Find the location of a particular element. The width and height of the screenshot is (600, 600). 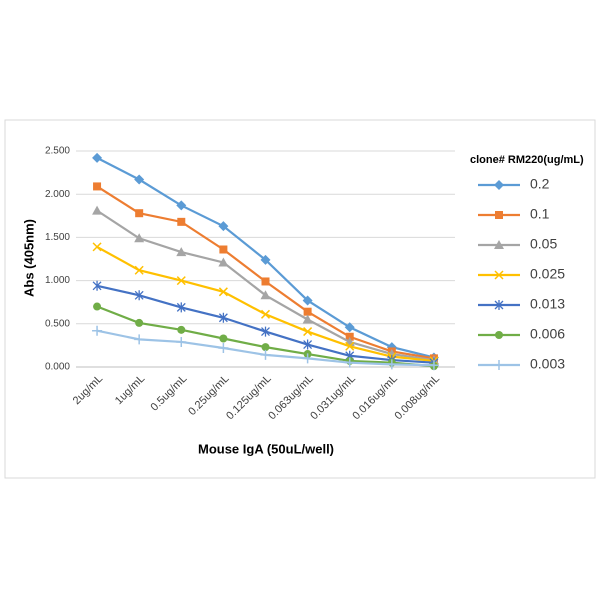

legend-label: 0.013 is located at coordinates (547, 304).